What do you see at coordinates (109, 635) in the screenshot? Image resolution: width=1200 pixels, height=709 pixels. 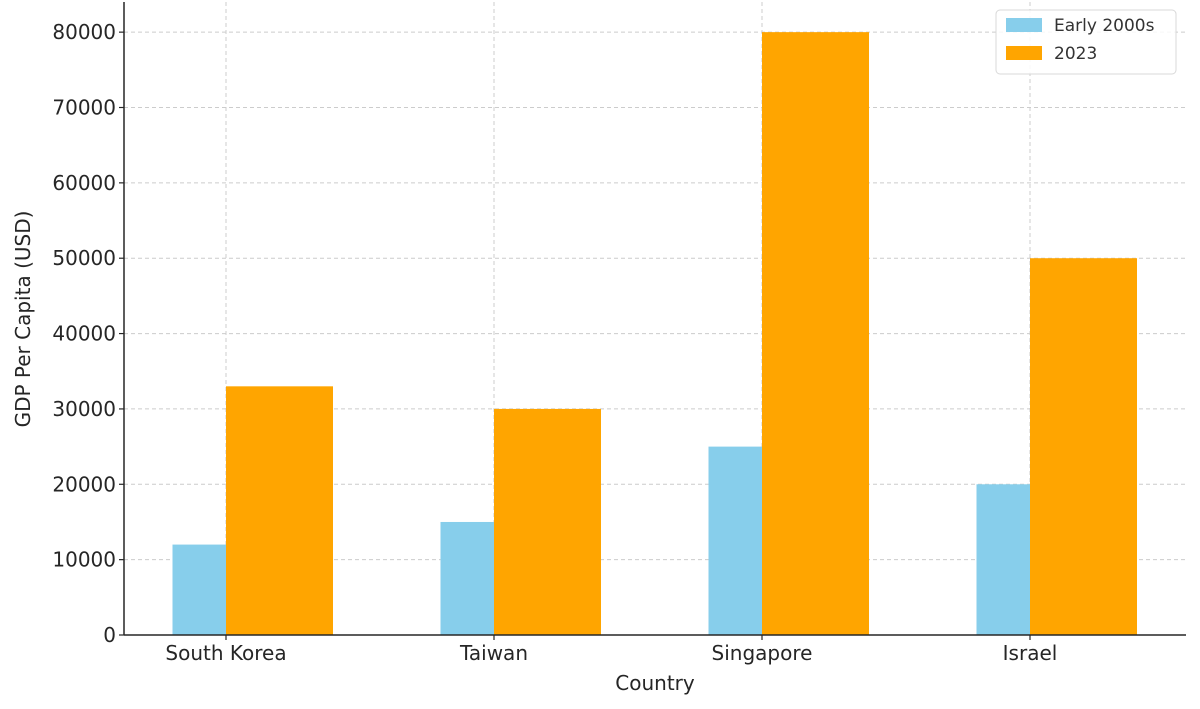 I see `y-tick-label: 0` at bounding box center [109, 635].